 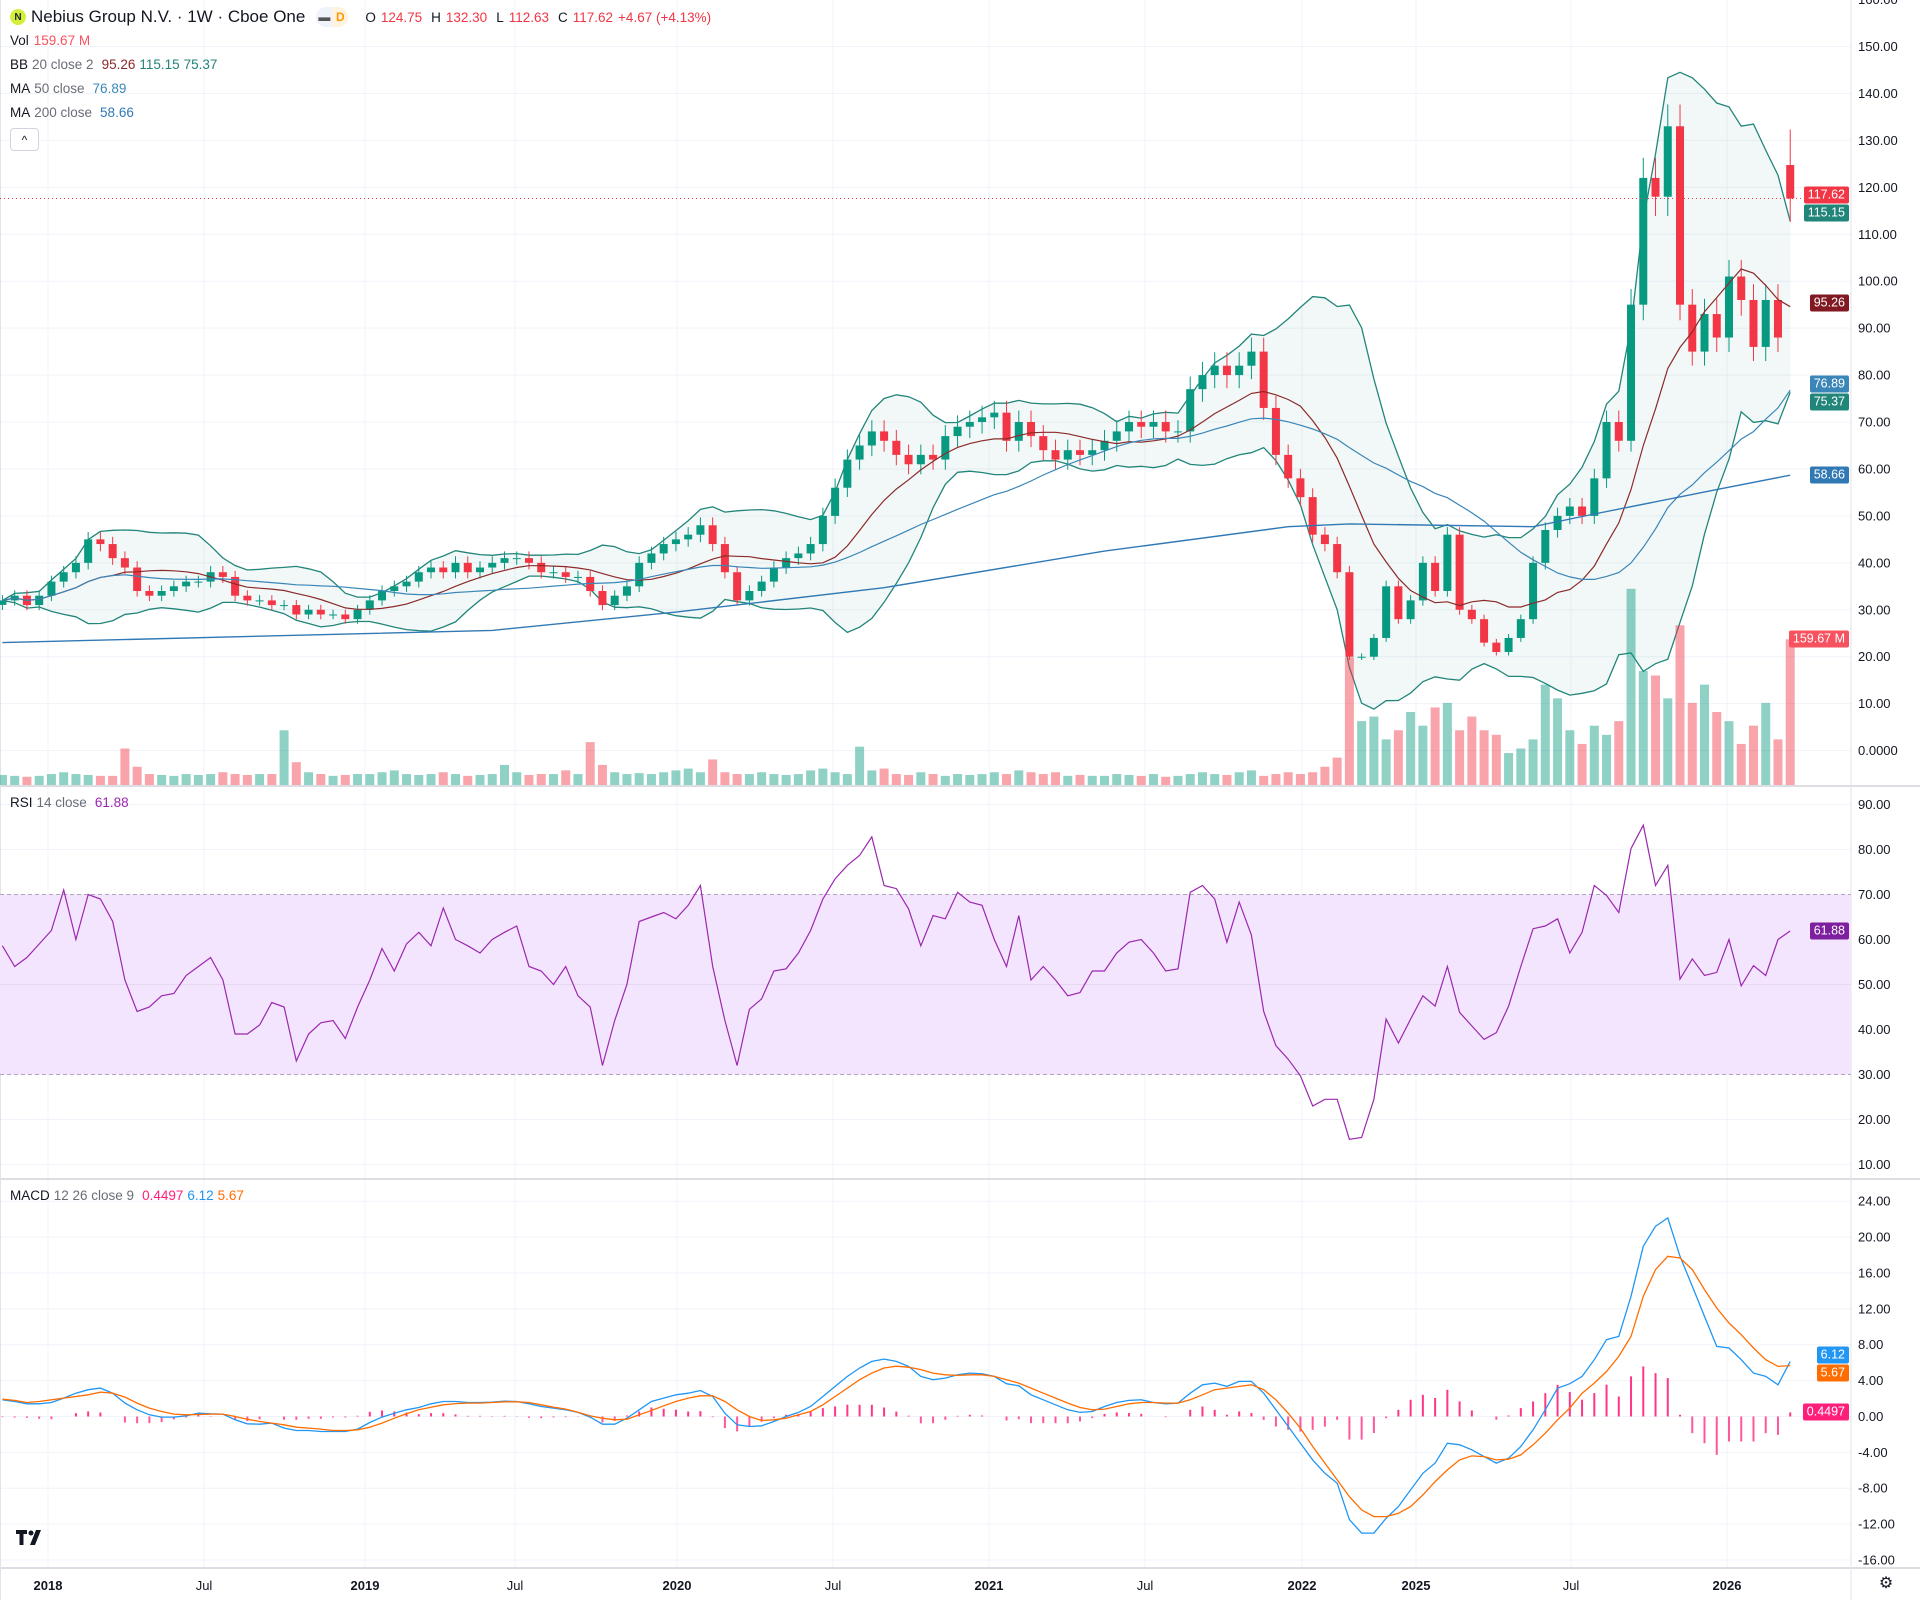 I want to click on volume-legend: Vol 159.67 M, so click(x=50, y=40).